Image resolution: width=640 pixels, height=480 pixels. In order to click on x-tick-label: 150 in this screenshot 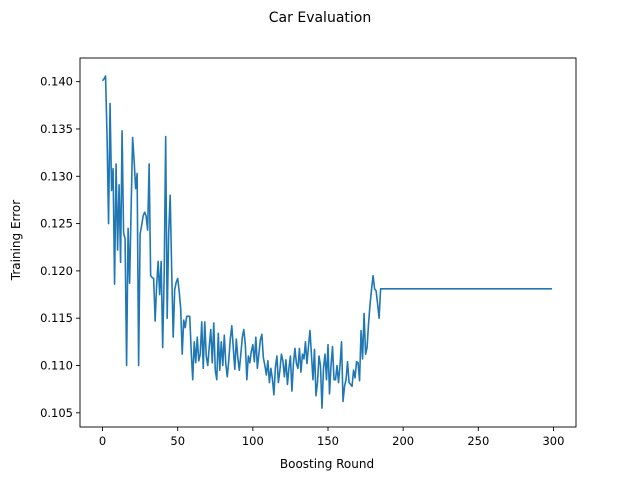, I will do `click(328, 441)`.